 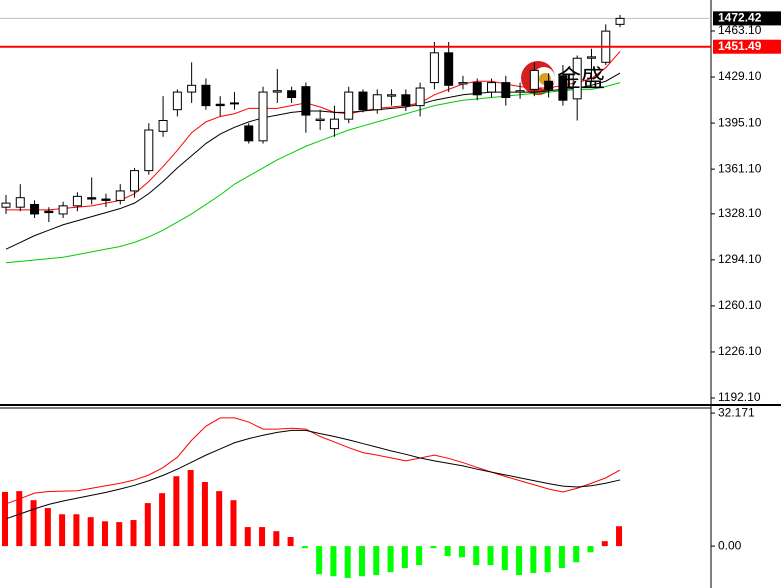 I want to click on y-tick-label: 1361.10, so click(x=740, y=168).